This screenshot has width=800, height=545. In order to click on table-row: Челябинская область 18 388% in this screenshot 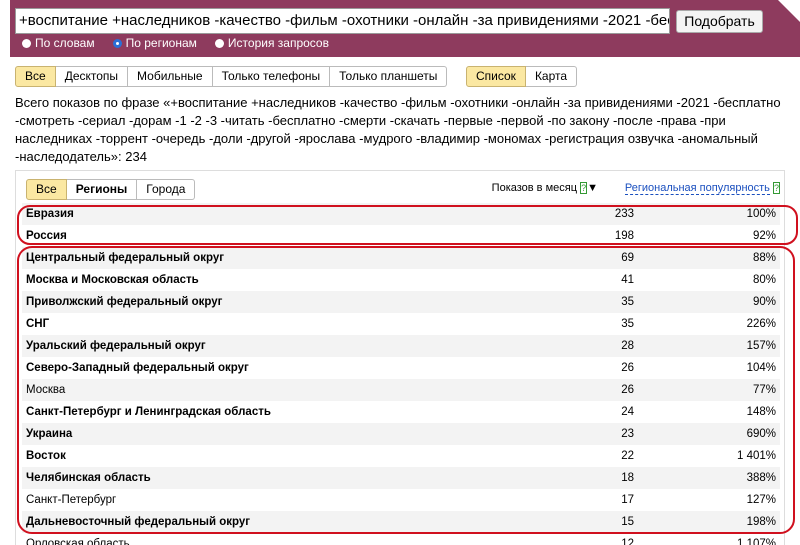, I will do `click(401, 478)`.